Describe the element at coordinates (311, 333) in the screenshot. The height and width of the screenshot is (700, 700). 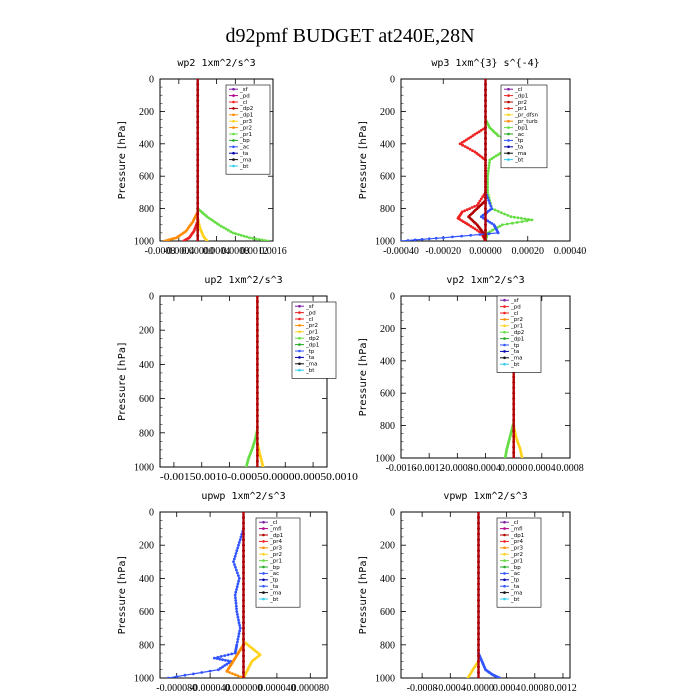
I see `legend-label: _pr1` at that location.